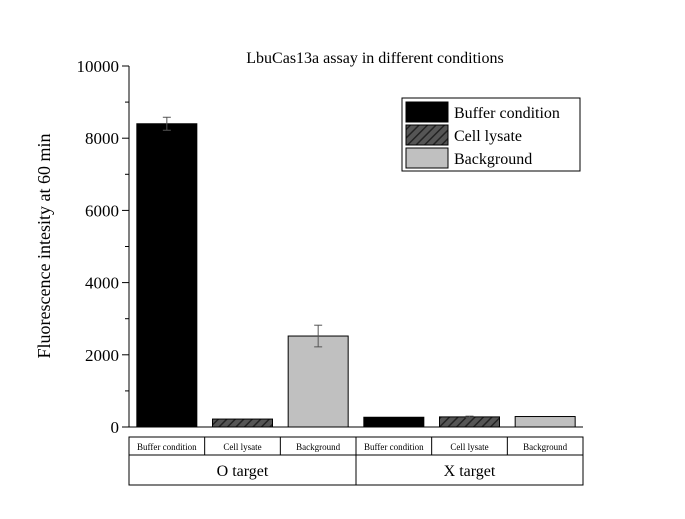  I want to click on chart-title: LbuCas13a assay in different conditions, so click(374, 58).